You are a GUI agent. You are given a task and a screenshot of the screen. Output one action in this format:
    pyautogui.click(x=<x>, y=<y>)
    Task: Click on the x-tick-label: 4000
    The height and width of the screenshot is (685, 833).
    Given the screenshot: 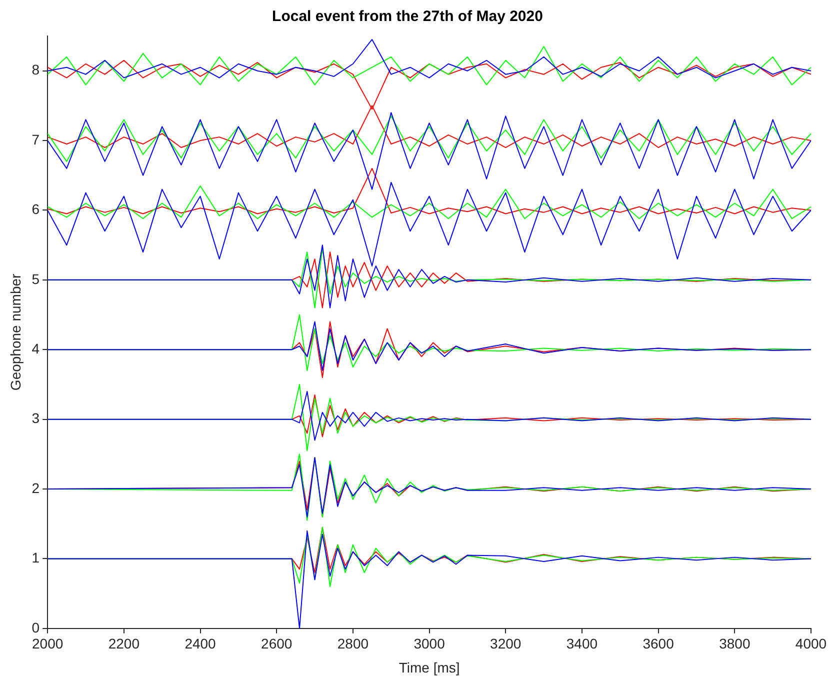 What is the action you would take?
    pyautogui.click(x=811, y=644)
    